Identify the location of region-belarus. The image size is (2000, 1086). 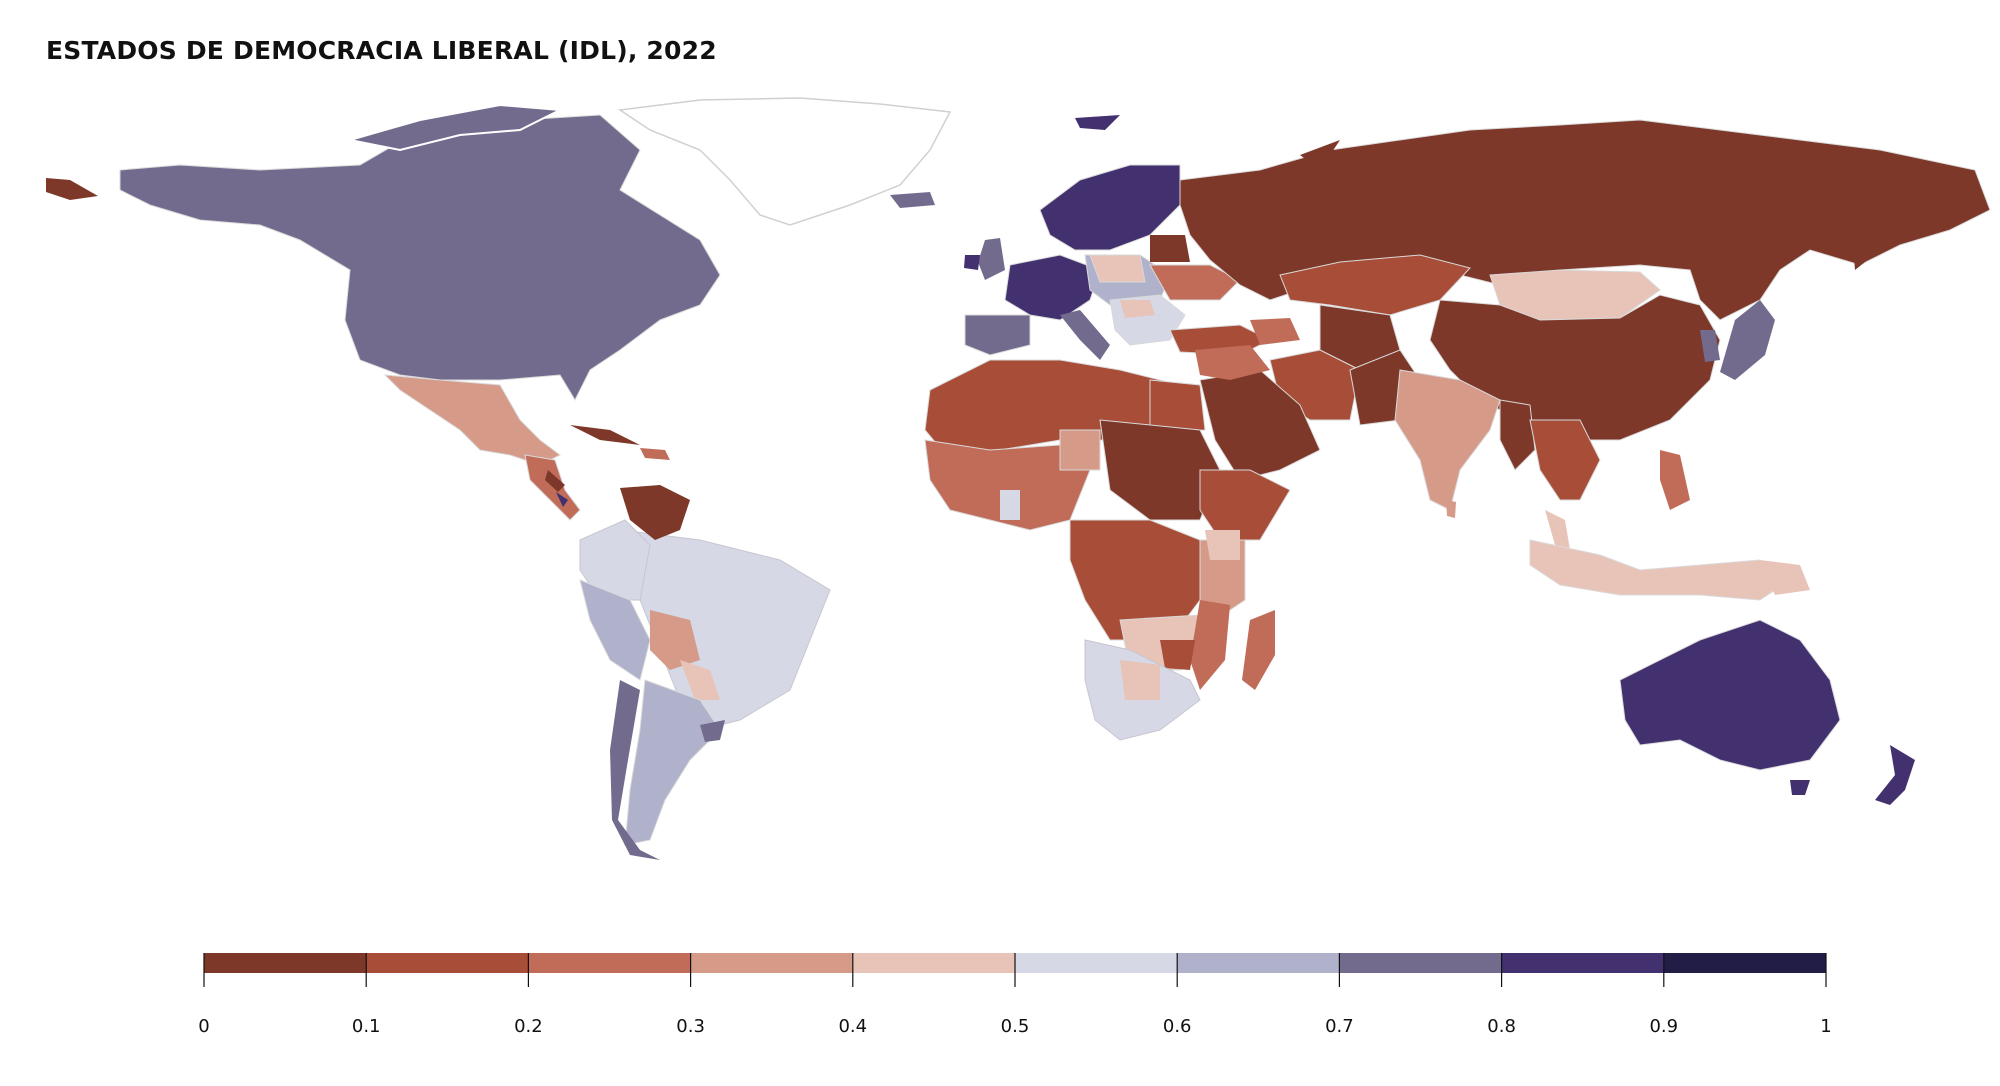
(1170, 248).